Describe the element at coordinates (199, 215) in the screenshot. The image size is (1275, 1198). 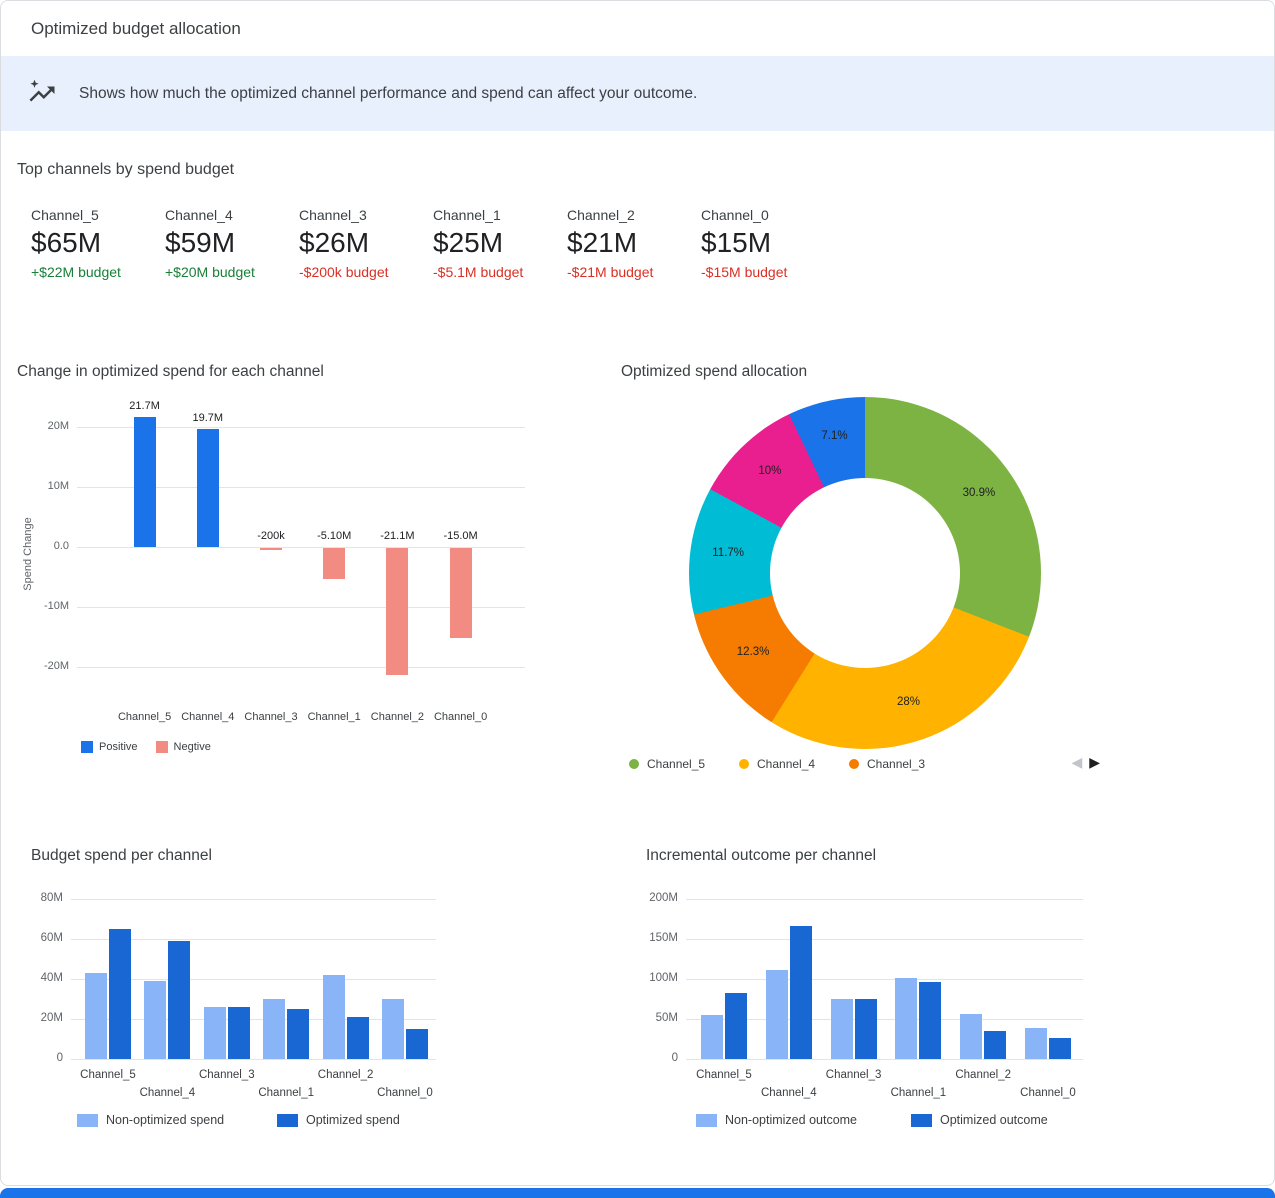
I see `channel-name: Channel_4` at that location.